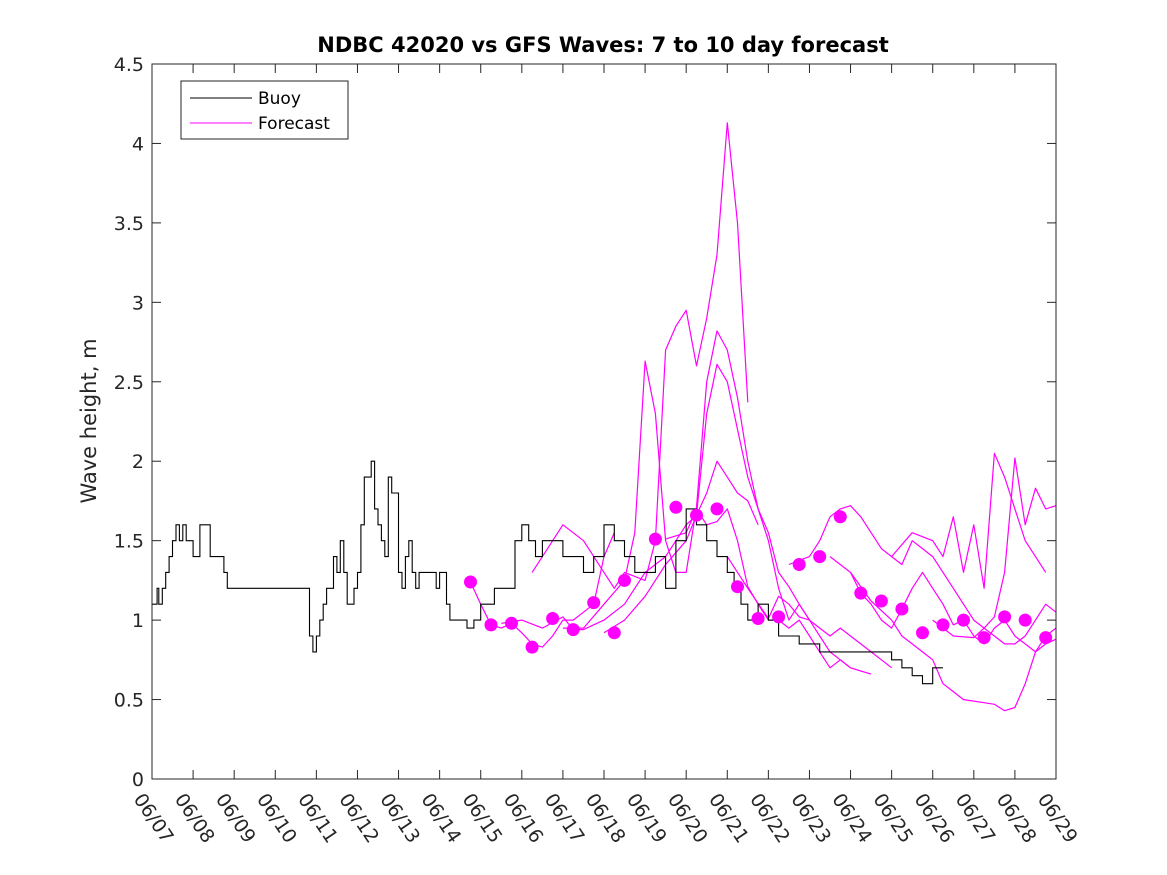  Describe the element at coordinates (138, 780) in the screenshot. I see `y-tick-label: 0` at that location.